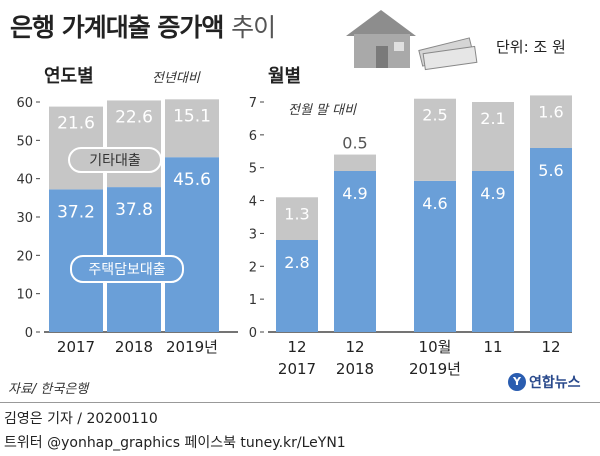 The height and width of the screenshot is (456, 600). Describe the element at coordinates (192, 116) in the screenshot. I see `bar-value-other: 15.1` at that location.